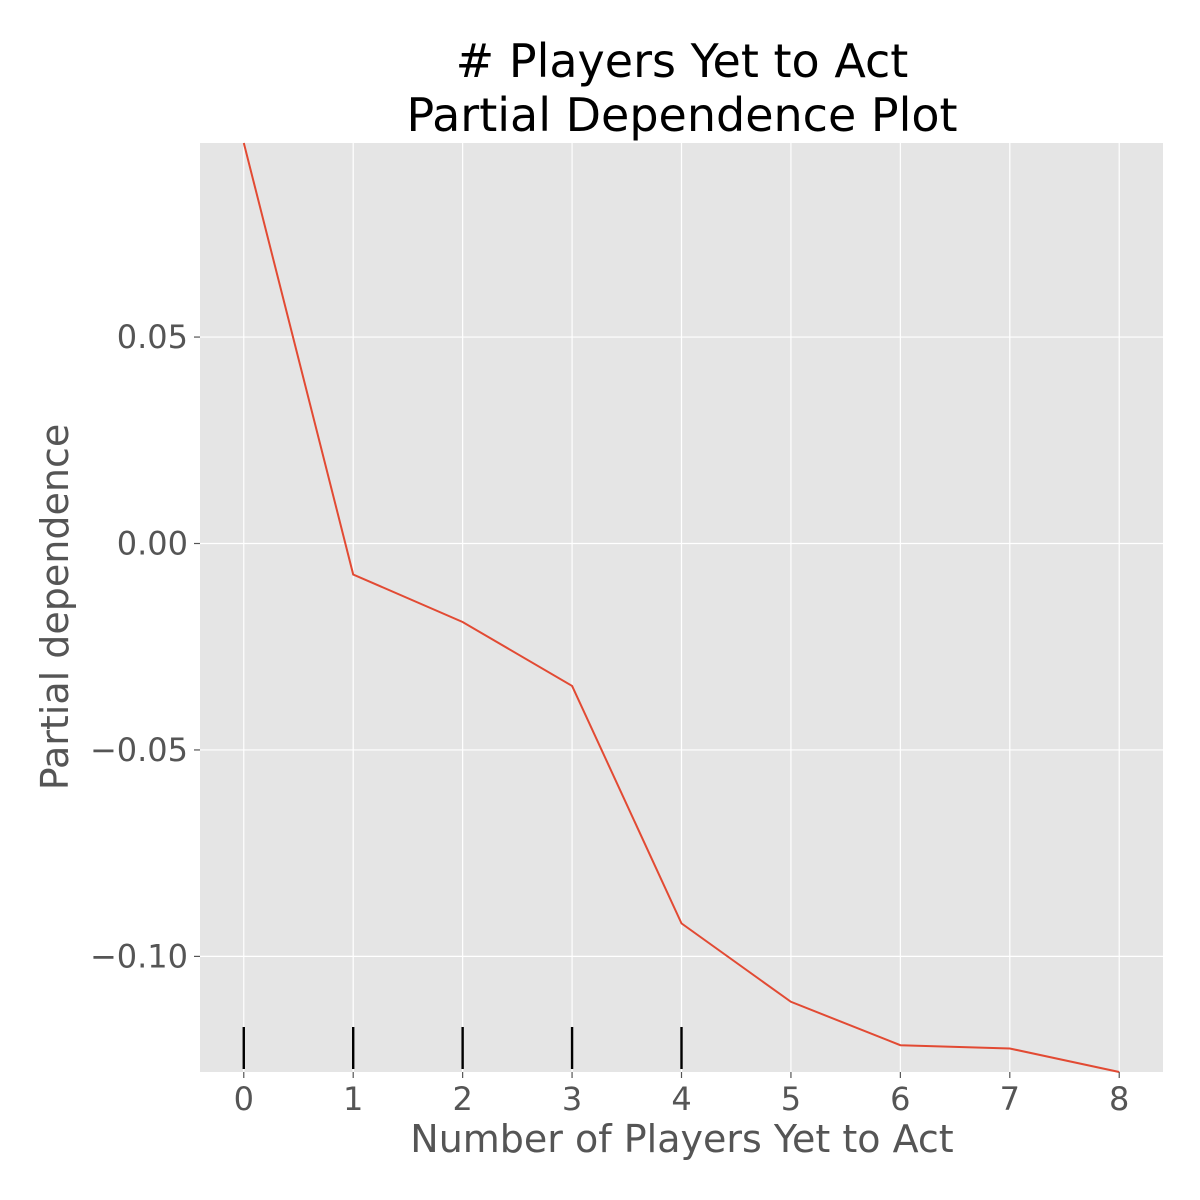 The height and width of the screenshot is (1200, 1200). I want to click on x-tick-label: 3, so click(572, 1099).